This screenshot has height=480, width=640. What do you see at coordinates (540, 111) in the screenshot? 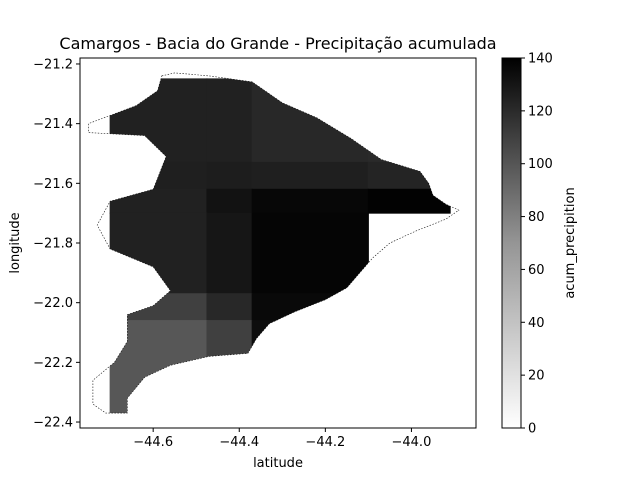
I see `colorbar-tick-label: 120` at bounding box center [540, 111].